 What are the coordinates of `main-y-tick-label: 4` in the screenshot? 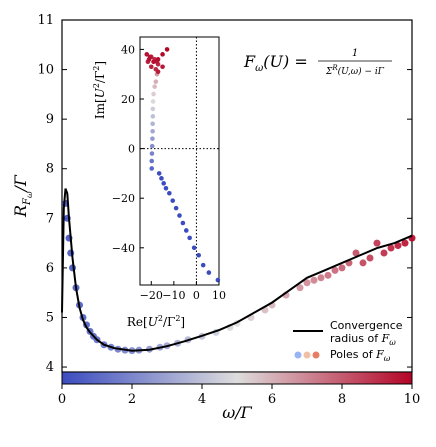 It's located at (50, 367).